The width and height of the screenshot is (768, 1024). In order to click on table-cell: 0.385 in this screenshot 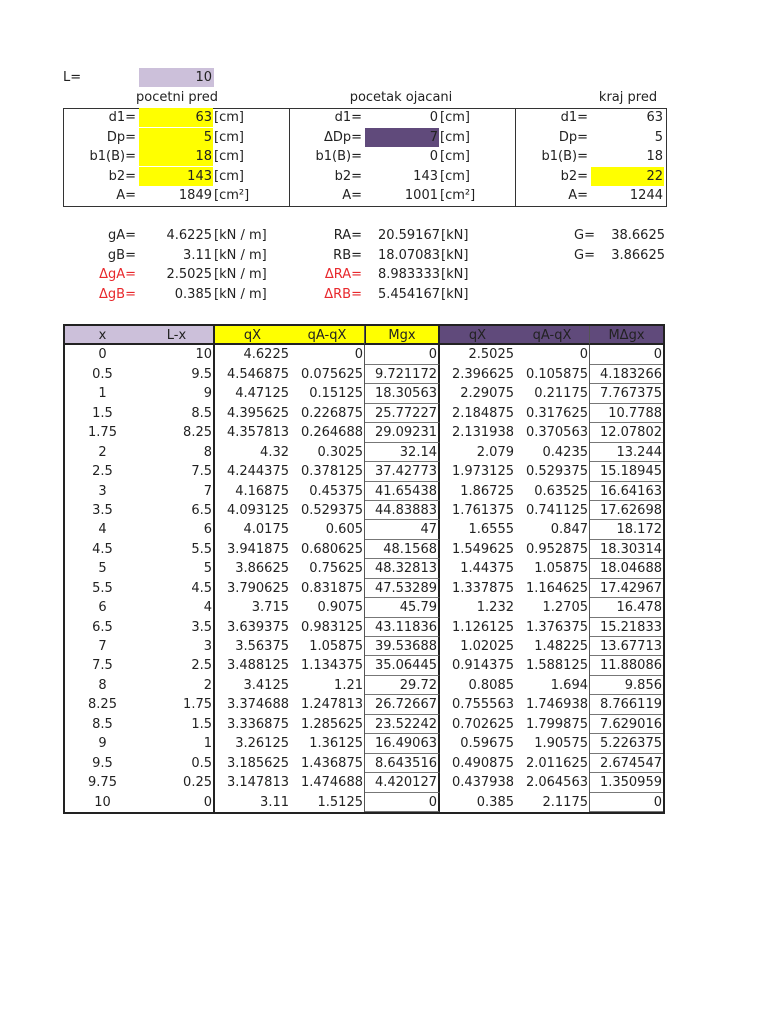, I will do `click(495, 802)`.